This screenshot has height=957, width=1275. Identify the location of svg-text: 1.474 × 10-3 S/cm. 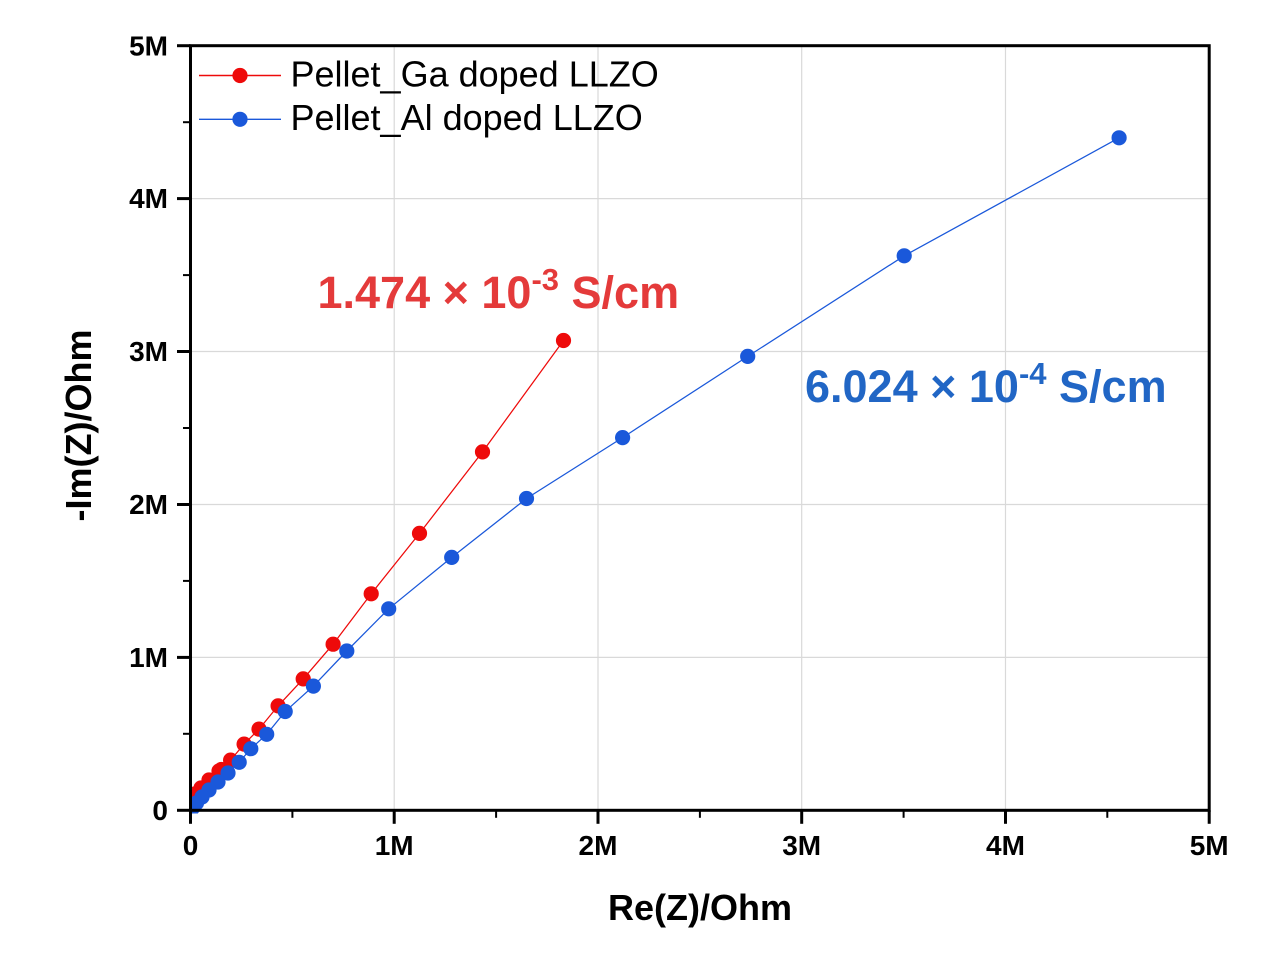
(499, 290).